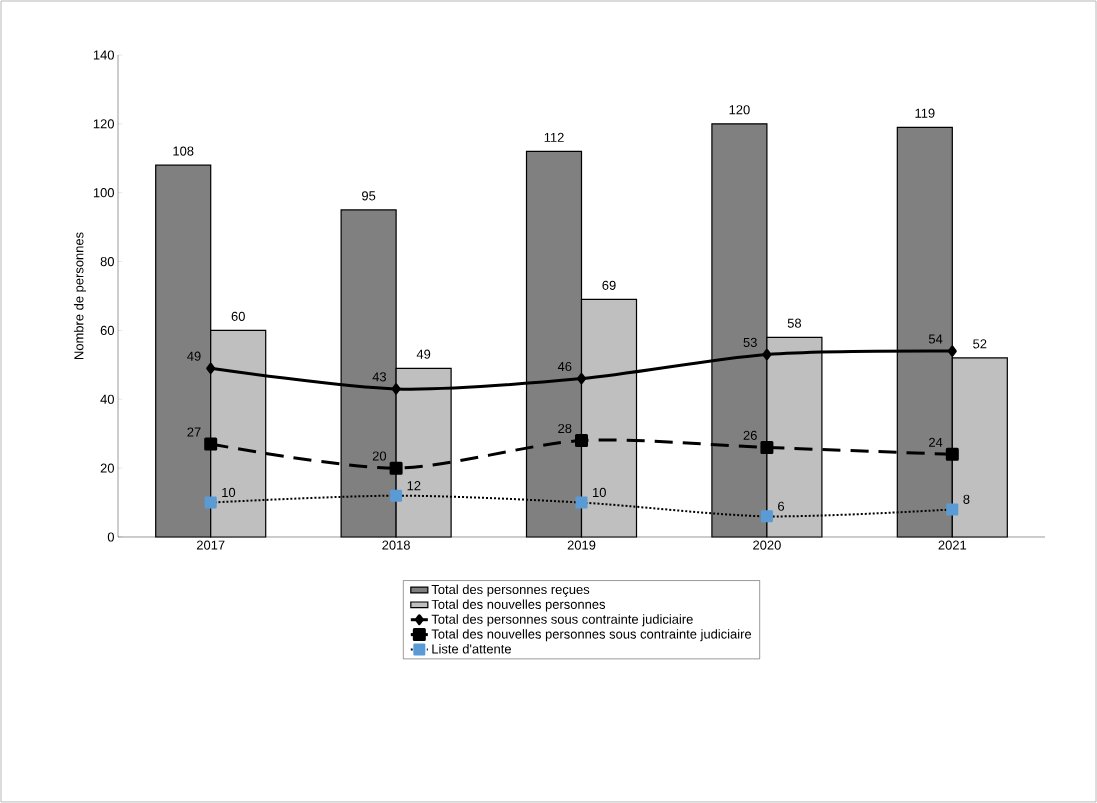  Describe the element at coordinates (379, 377) in the screenshot. I see `data-label: 43` at that location.